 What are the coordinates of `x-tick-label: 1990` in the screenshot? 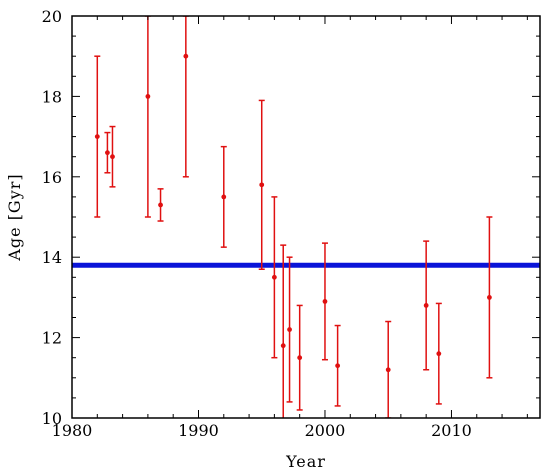 It's located at (198, 430).